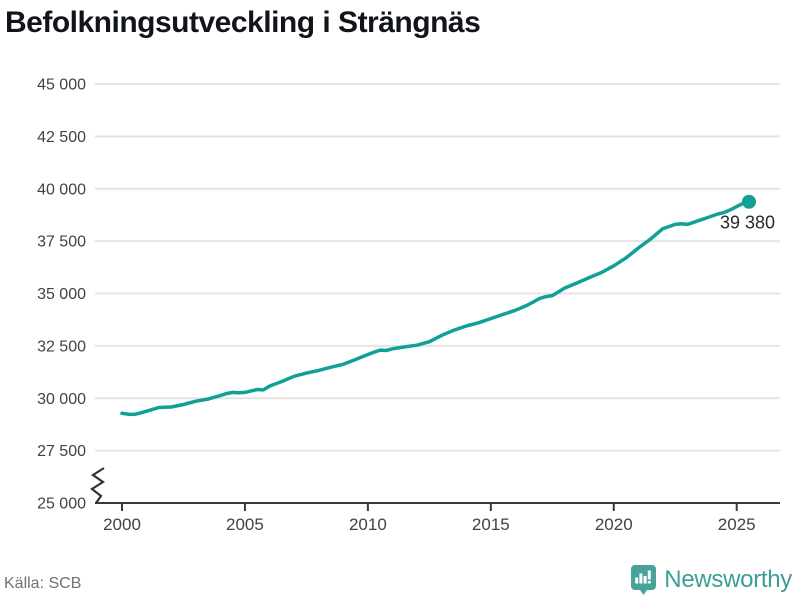 The height and width of the screenshot is (600, 800). I want to click on newsworthy-logo: Newsworthy, so click(711, 580).